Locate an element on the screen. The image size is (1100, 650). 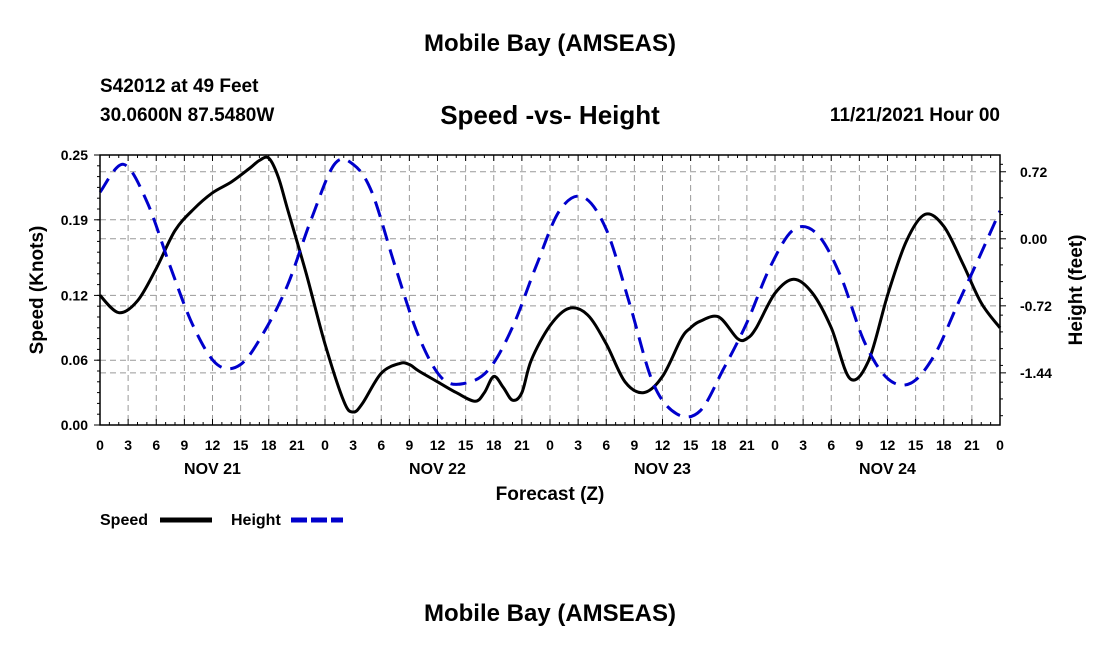
station-label: S42012 at 49 Feet is located at coordinates (179, 86).